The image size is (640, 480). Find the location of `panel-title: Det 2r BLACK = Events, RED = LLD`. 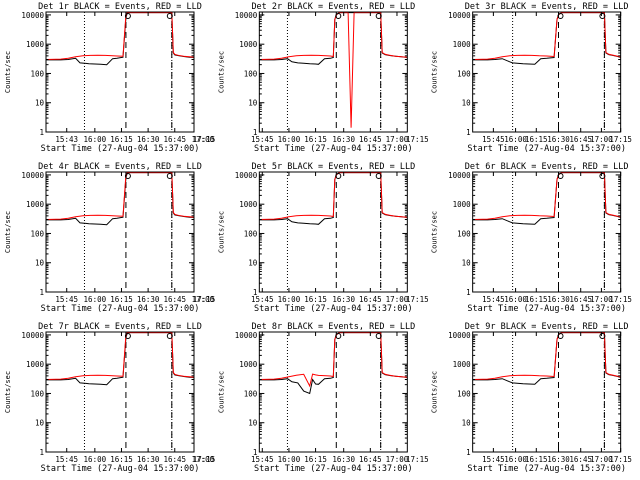

panel-title: Det 2r BLACK = Events, RED = LLD is located at coordinates (333, 7).